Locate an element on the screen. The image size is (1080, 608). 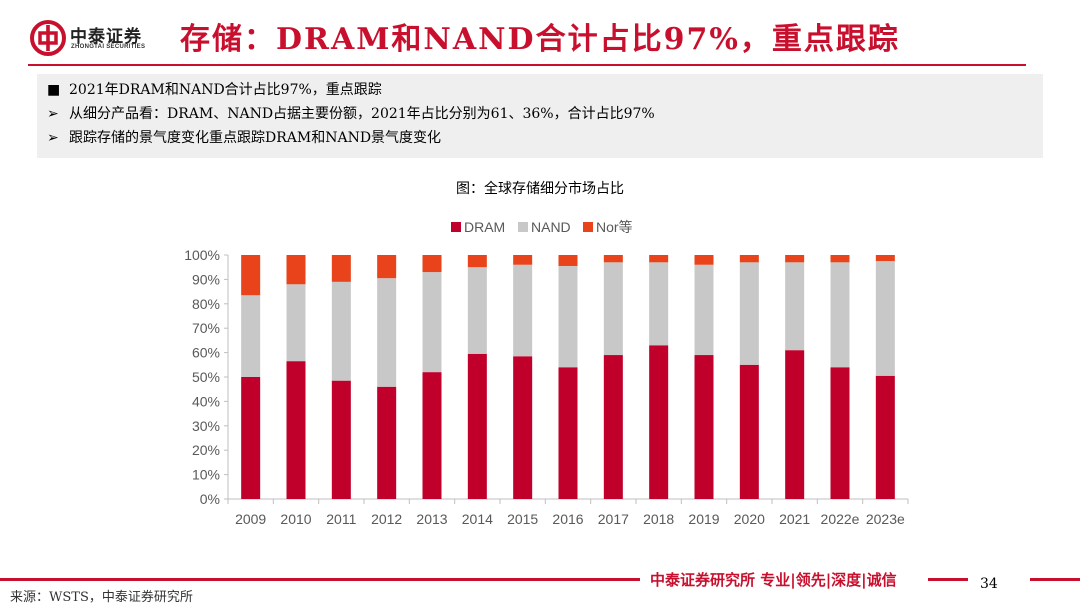
x-tick-label: 2020 is located at coordinates (749, 519).